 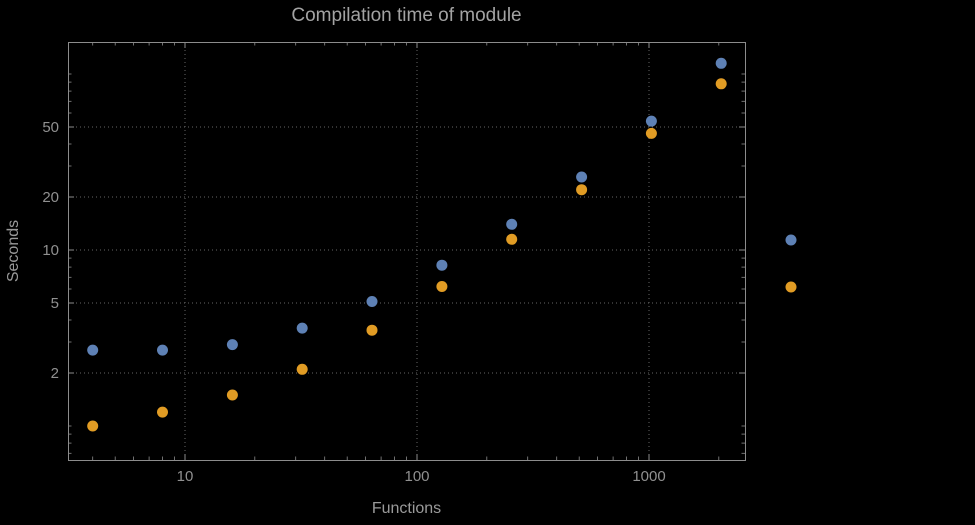 What do you see at coordinates (416, 476) in the screenshot?
I see `x-tick-label: 100` at bounding box center [416, 476].